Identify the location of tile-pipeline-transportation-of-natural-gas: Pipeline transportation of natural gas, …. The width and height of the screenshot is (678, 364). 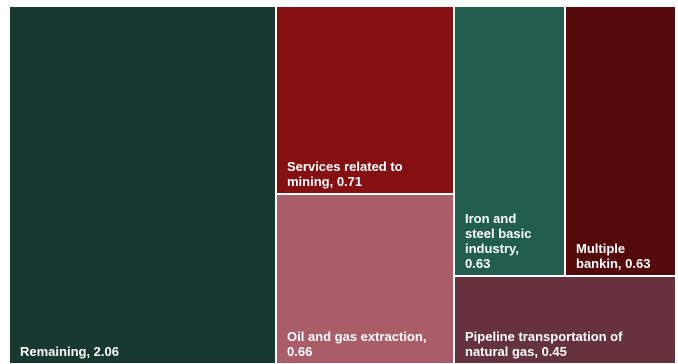
(565, 320).